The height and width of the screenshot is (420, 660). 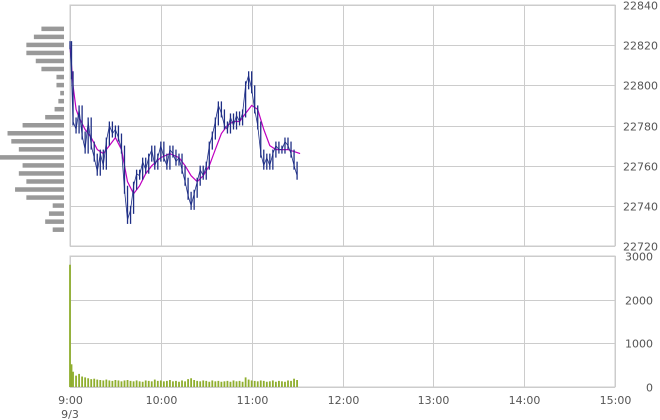 I want to click on x-tick-label: 14:00, so click(x=525, y=400).